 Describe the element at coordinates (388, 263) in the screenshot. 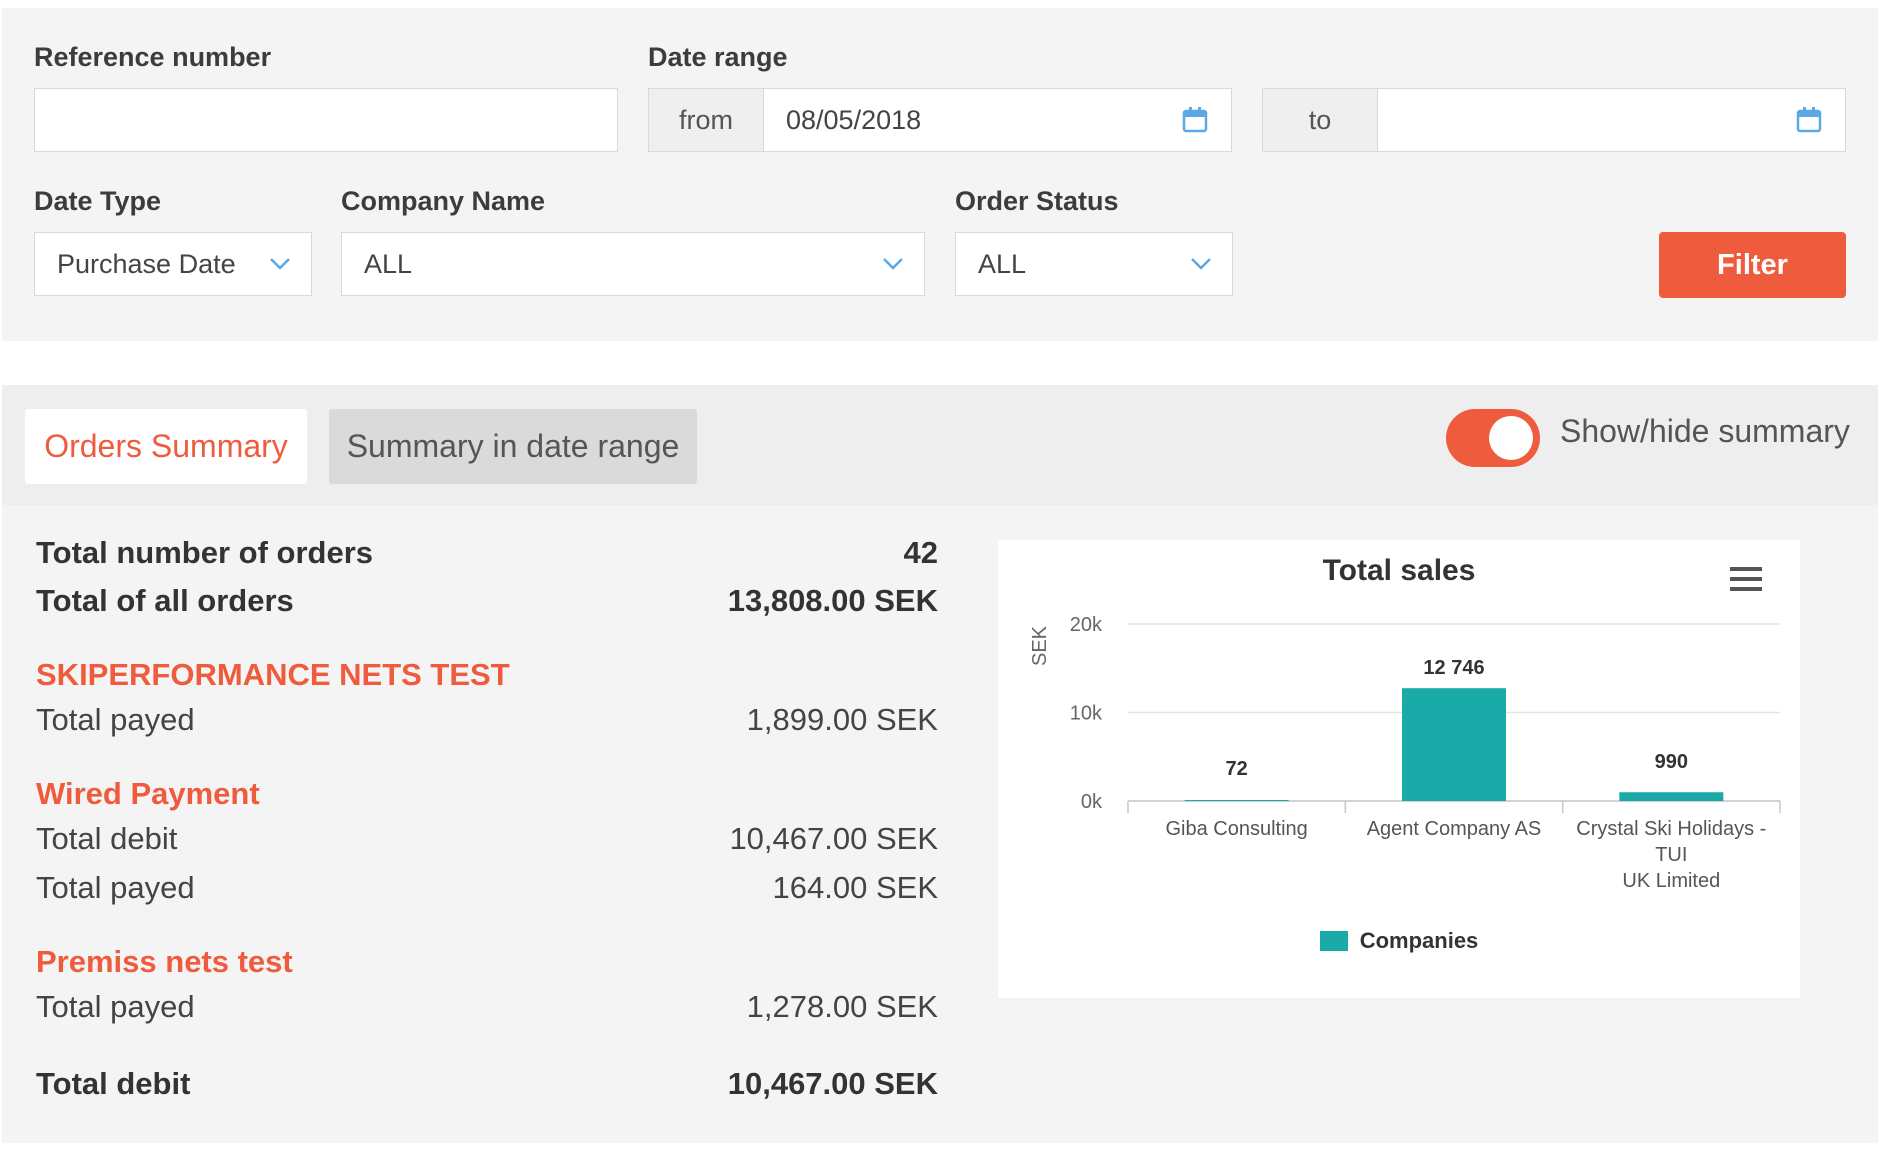

I see `company-name-value: ALL` at that location.